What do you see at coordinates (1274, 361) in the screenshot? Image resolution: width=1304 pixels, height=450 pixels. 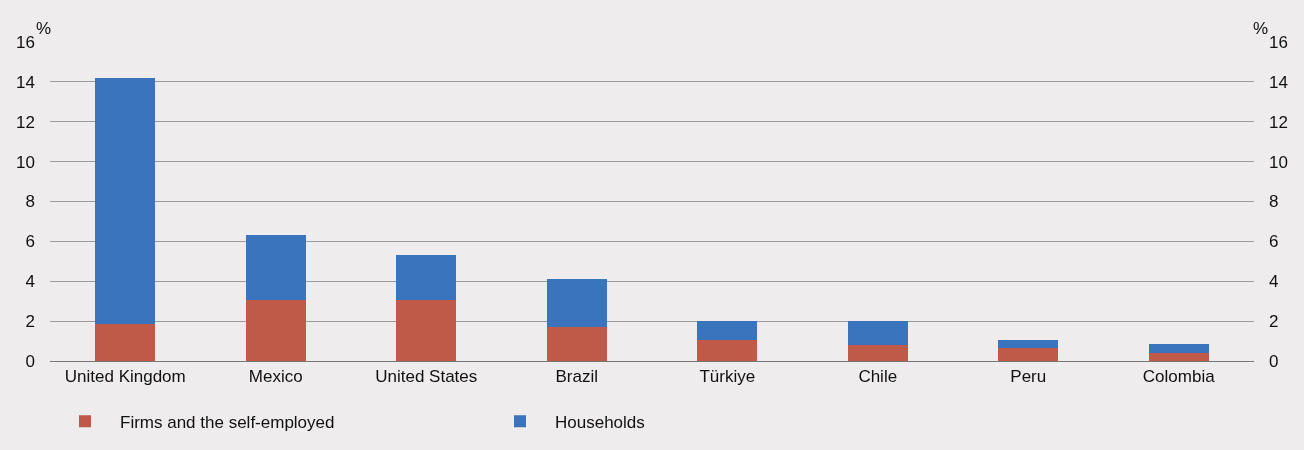 I see `y2-tick-label: 0` at bounding box center [1274, 361].